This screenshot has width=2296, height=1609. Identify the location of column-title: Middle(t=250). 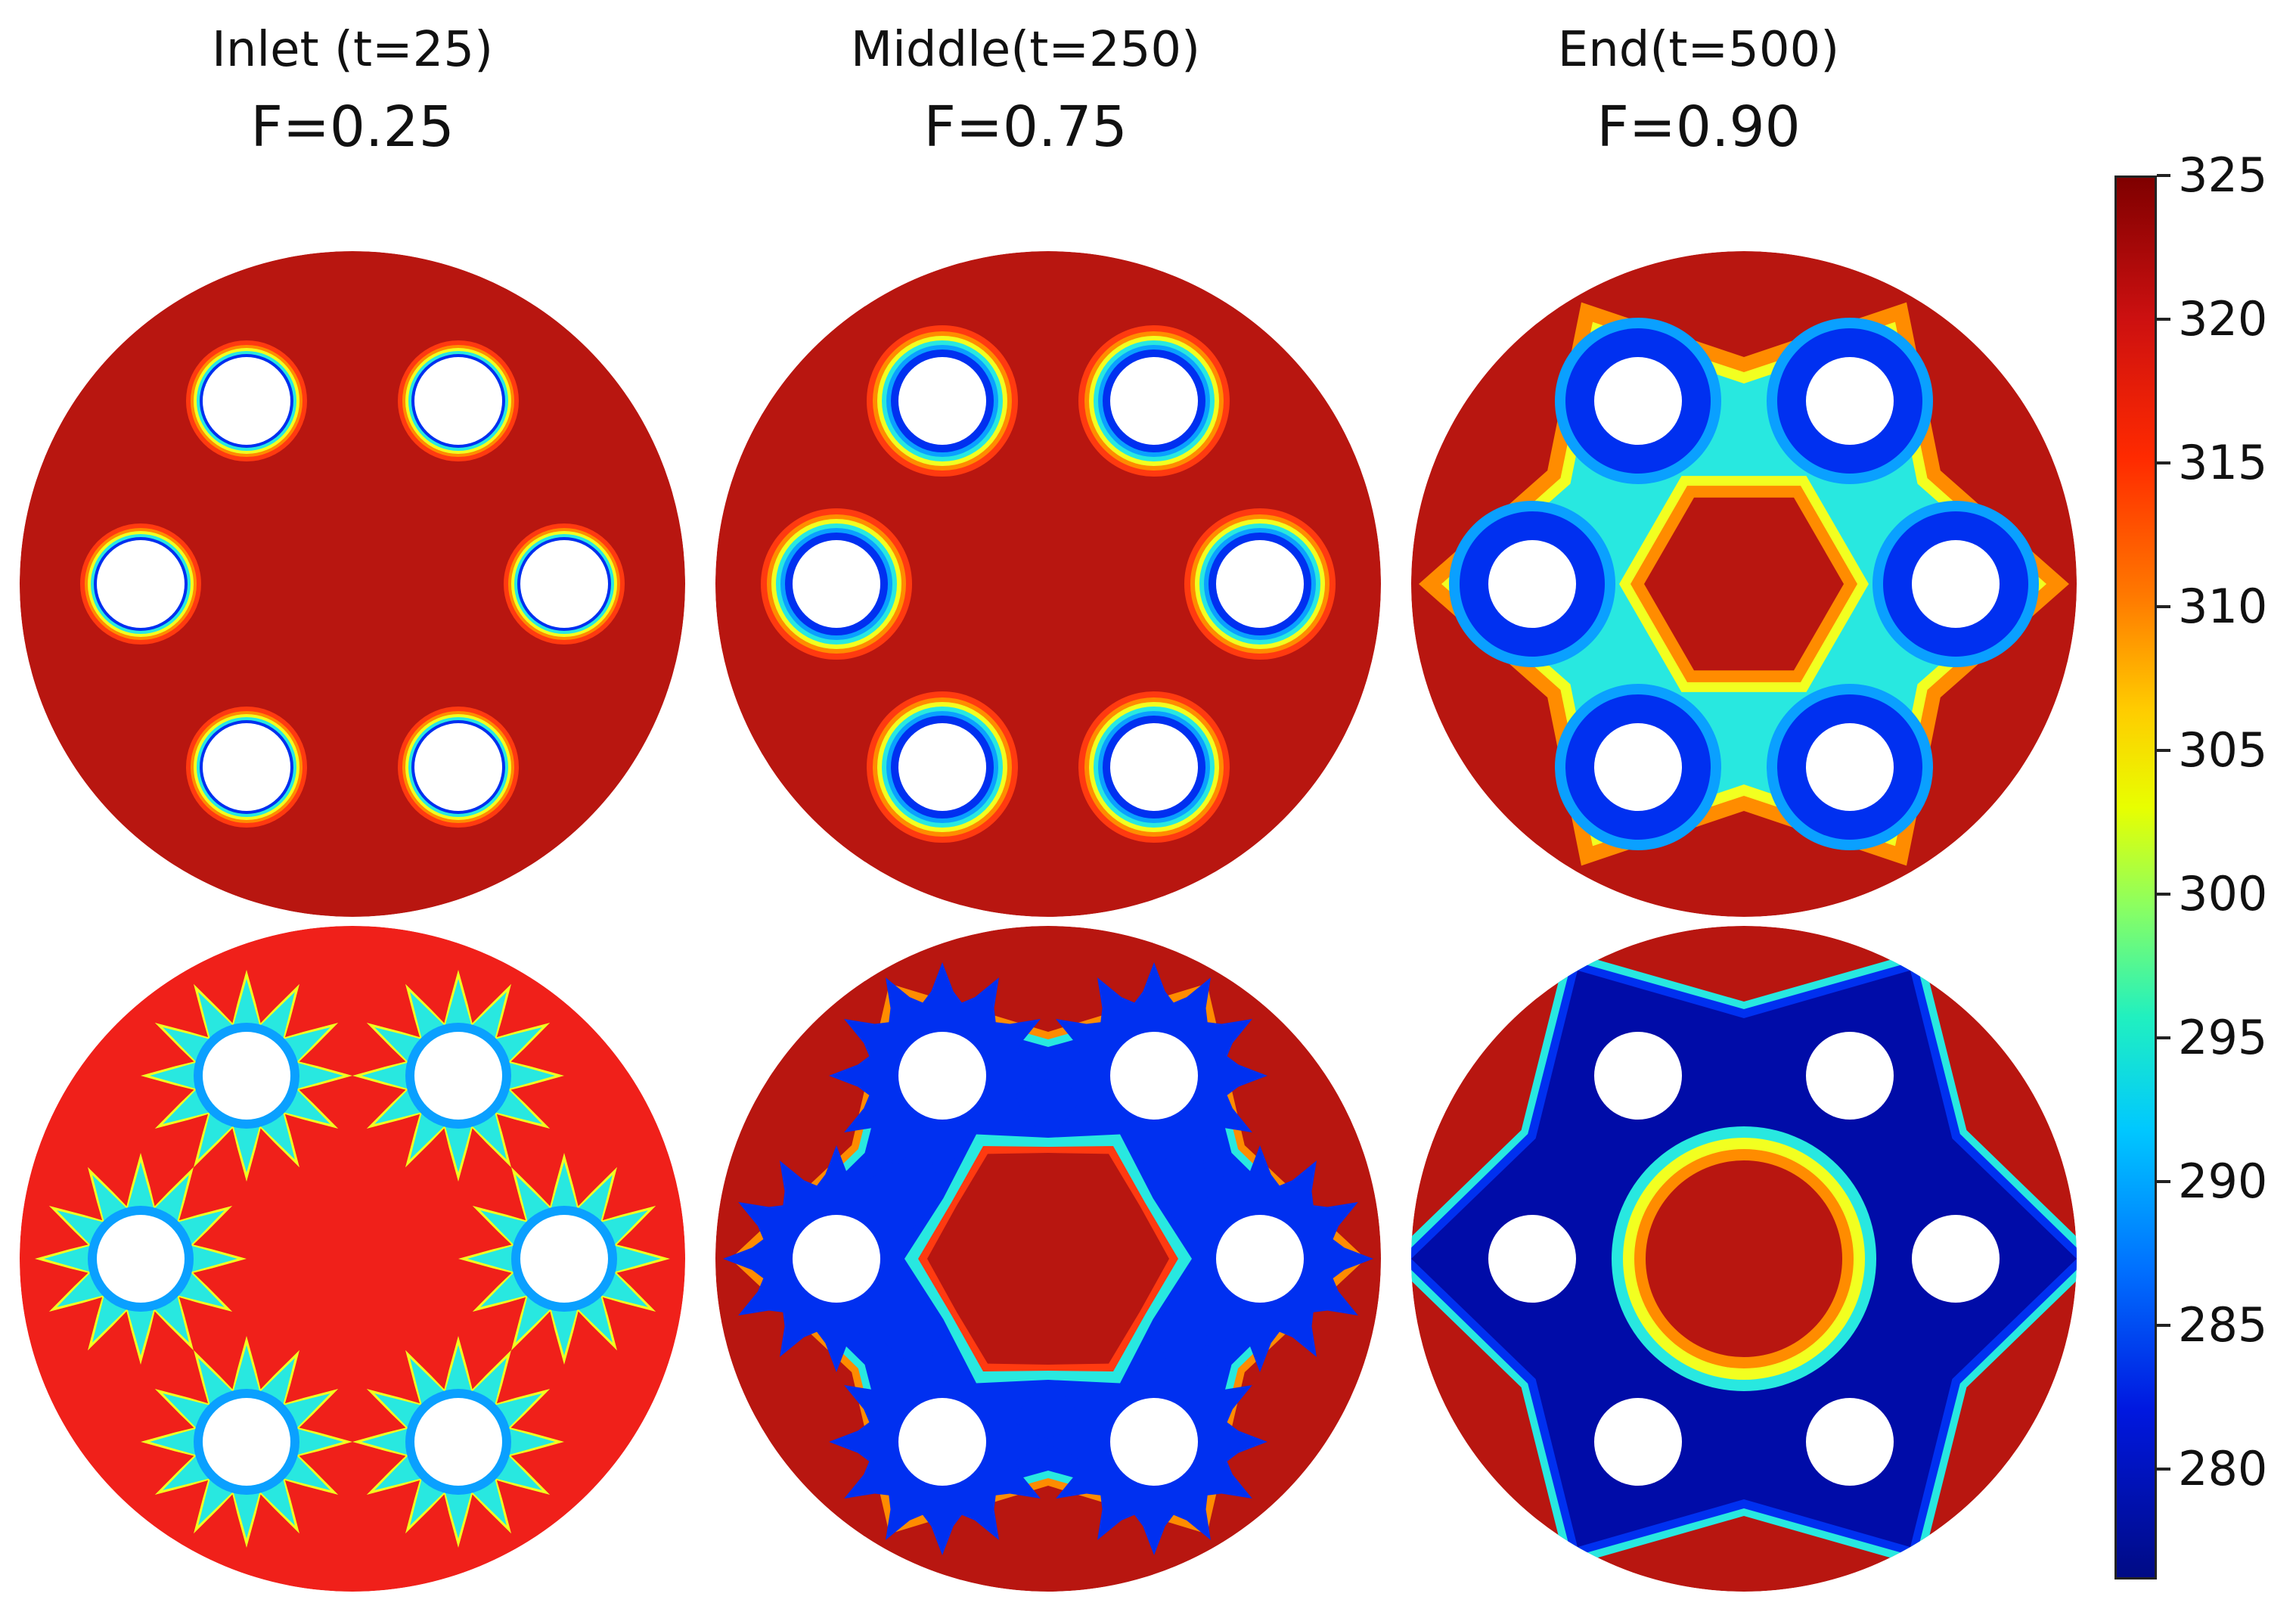
(1025, 50).